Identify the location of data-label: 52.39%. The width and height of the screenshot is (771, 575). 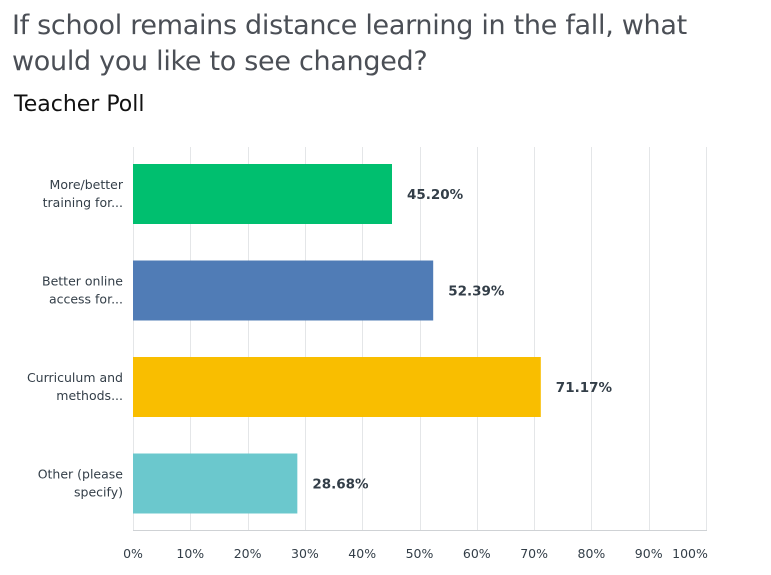
(476, 292).